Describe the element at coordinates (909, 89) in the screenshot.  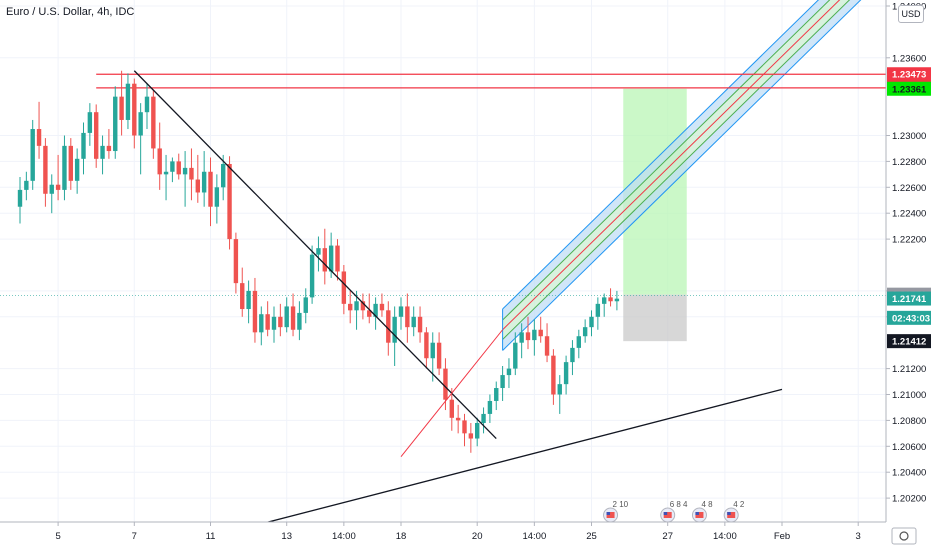
I see `price-tag-label: 1.23361` at that location.